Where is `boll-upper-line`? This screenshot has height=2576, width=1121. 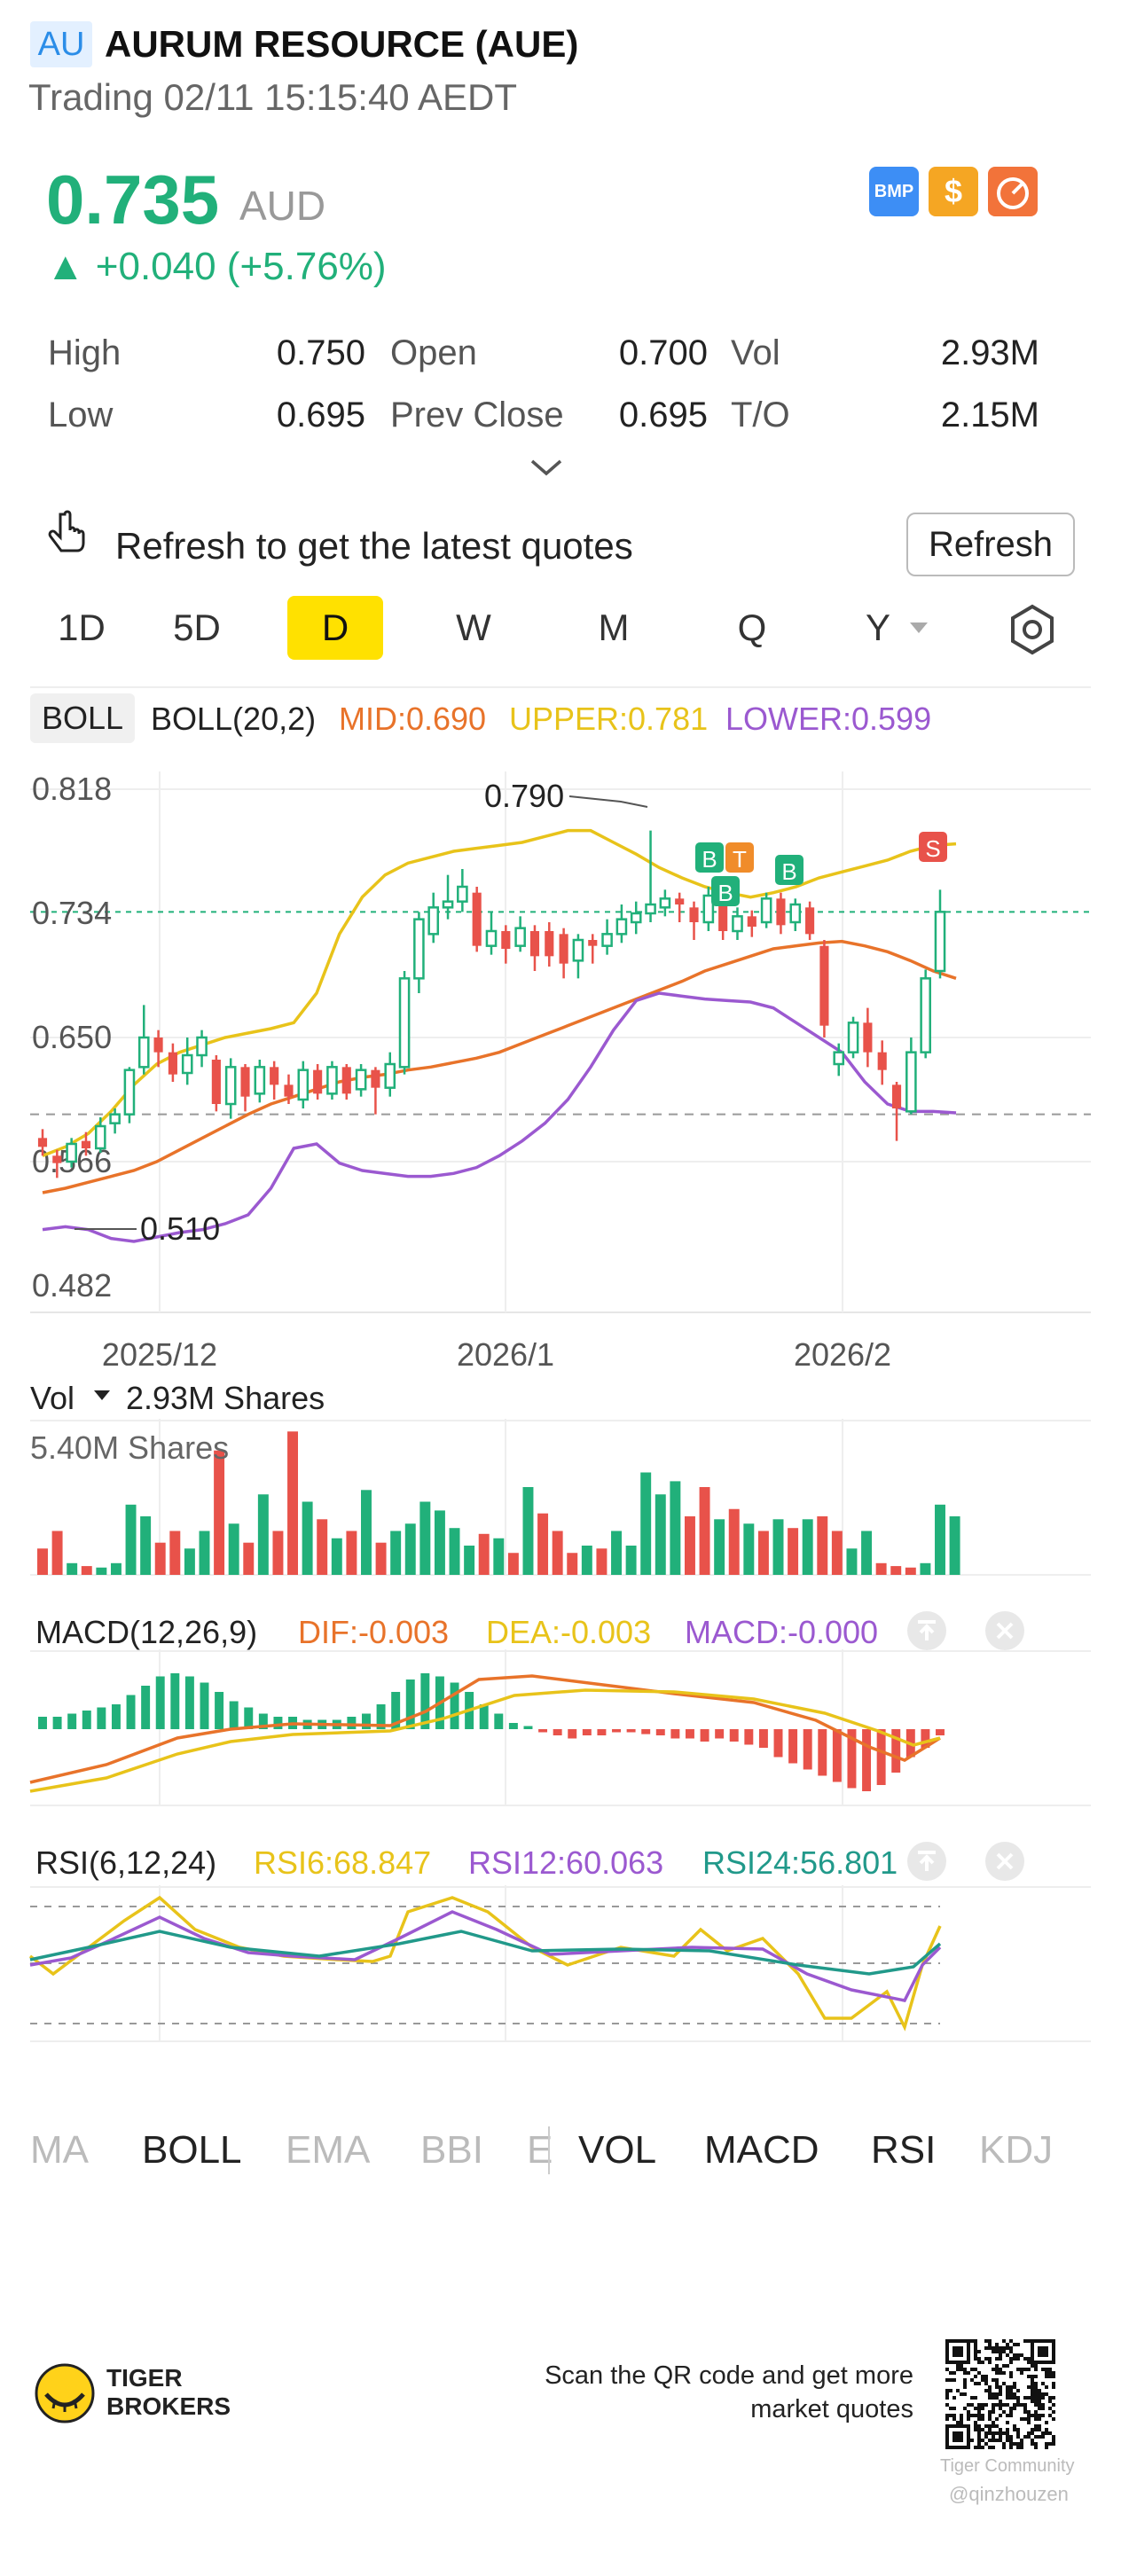 boll-upper-line is located at coordinates (499, 992).